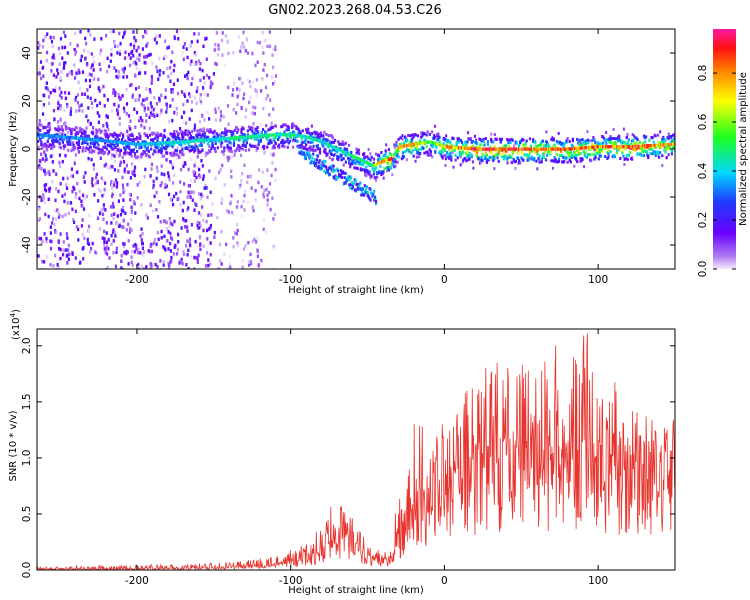  What do you see at coordinates (703, 73) in the screenshot?
I see `colorbar-tick-label: 0.8` at bounding box center [703, 73].